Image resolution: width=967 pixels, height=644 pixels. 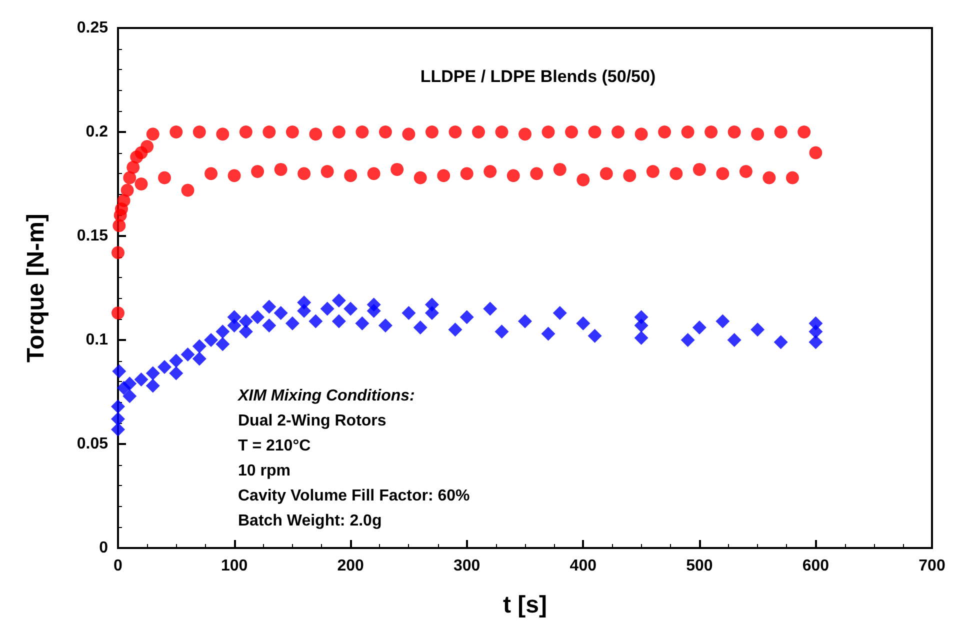 What do you see at coordinates (354, 496) in the screenshot?
I see `annotation: Cavity Volume Fill Factor: 60%` at bounding box center [354, 496].